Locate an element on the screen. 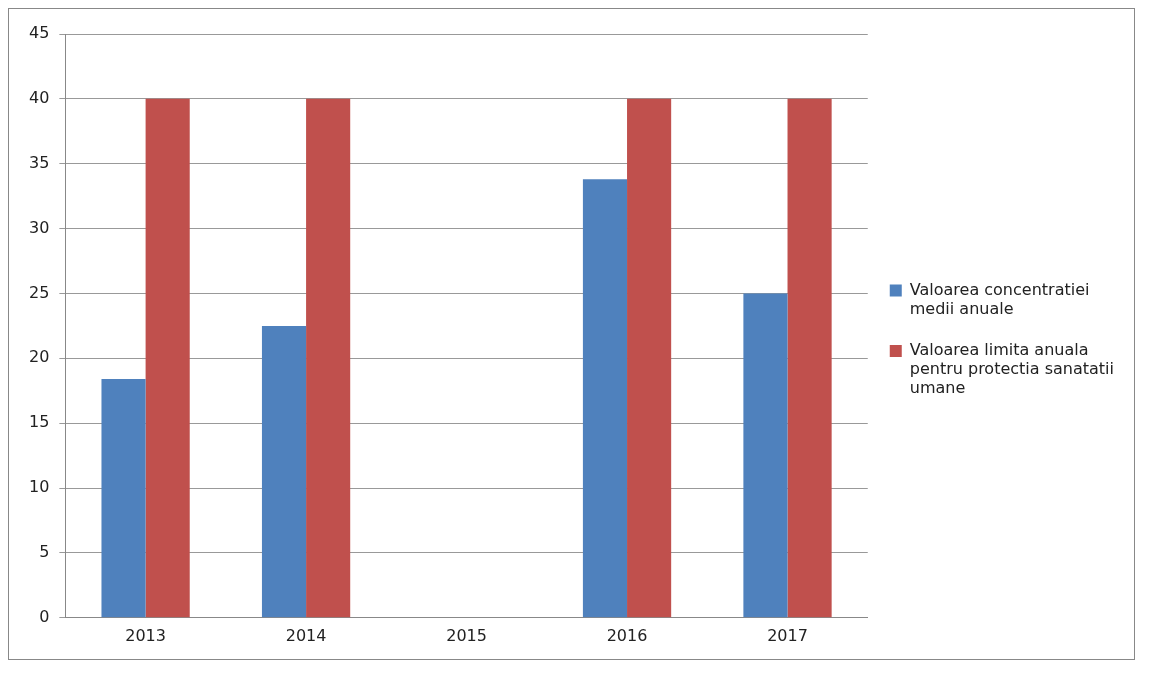  x-tick-label: 2015 is located at coordinates (466, 635).